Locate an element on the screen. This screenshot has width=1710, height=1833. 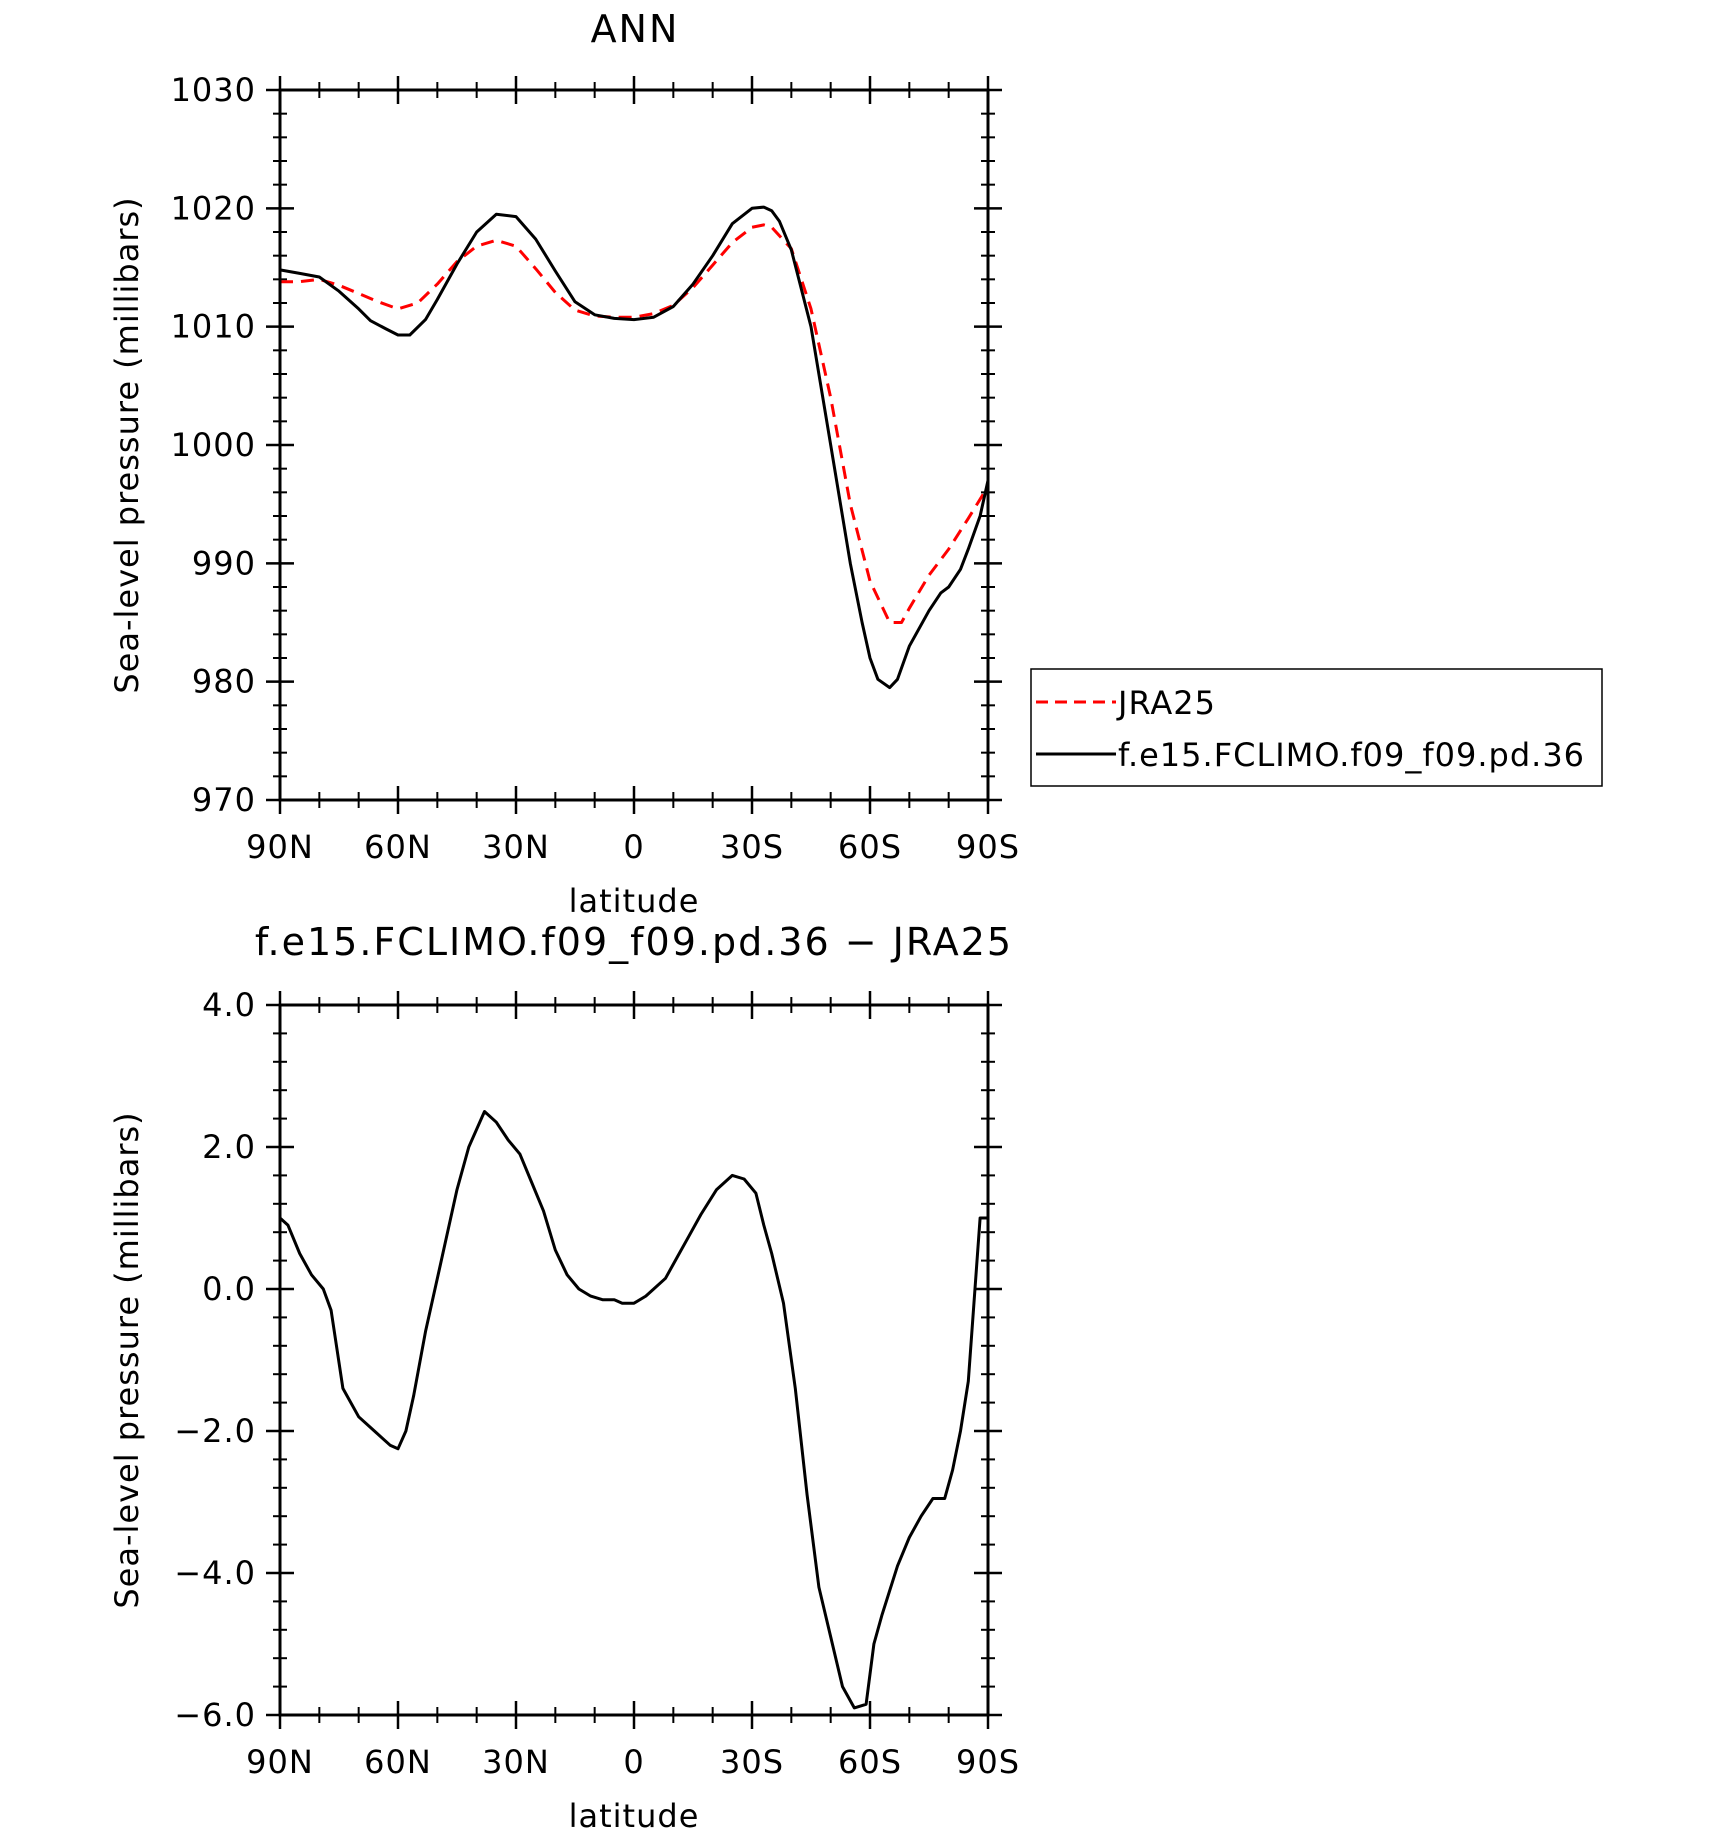
legend: JRA25 f.e15.FCLIMO.f09_f09.pd.36 is located at coordinates (1316, 727).